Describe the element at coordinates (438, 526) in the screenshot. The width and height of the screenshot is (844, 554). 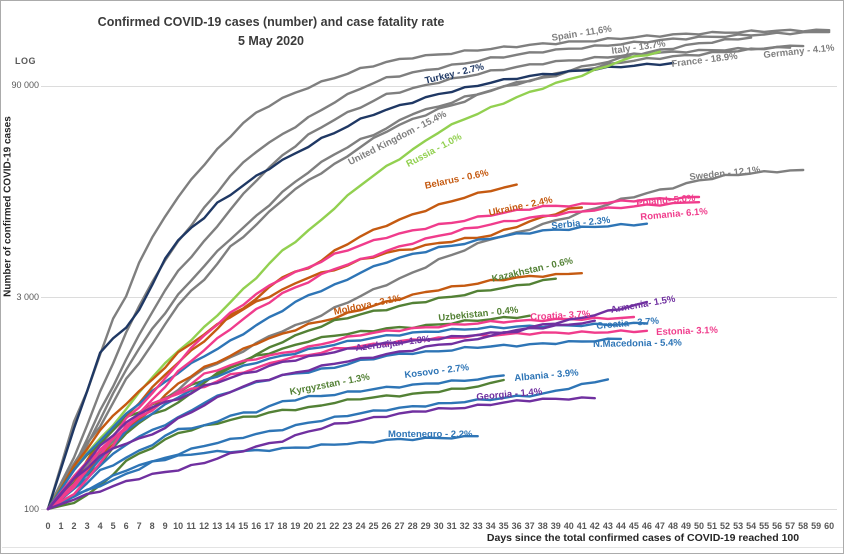
I see `x-tick-label: 30` at that location.